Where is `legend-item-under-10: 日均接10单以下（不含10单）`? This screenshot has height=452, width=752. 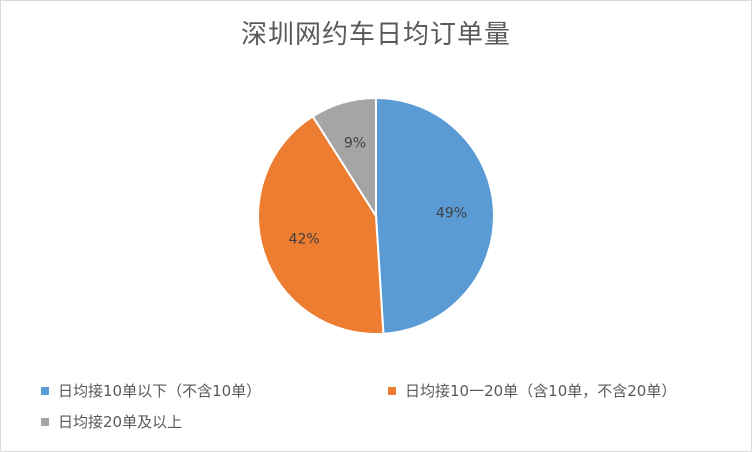
legend-item-under-10: 日均接10单以下（不含10单） is located at coordinates (151, 390).